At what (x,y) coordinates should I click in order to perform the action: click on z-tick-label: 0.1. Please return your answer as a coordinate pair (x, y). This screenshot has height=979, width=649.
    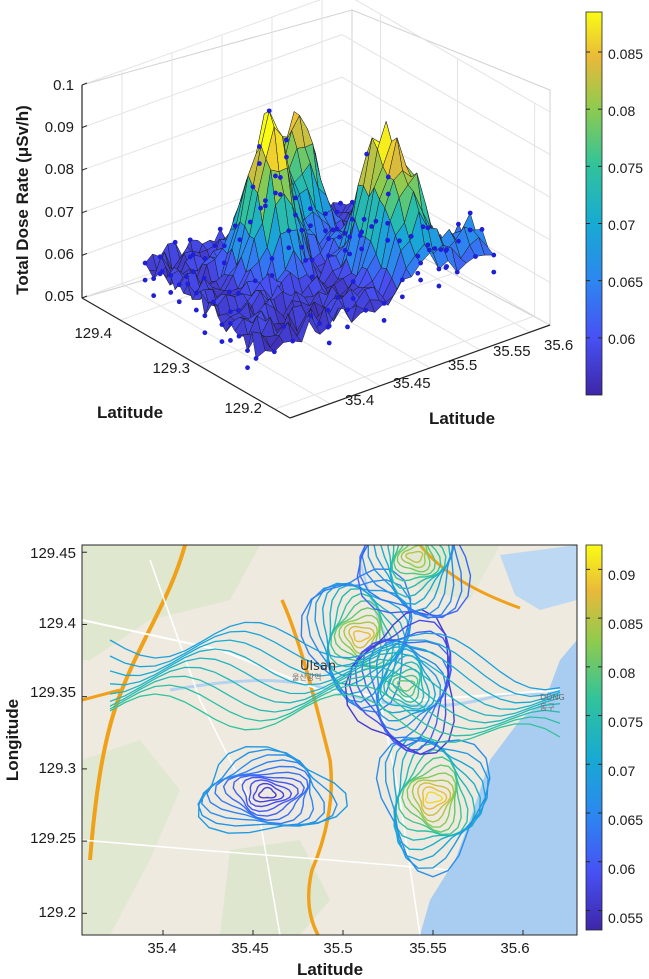
    Looking at the image, I should click on (63, 85).